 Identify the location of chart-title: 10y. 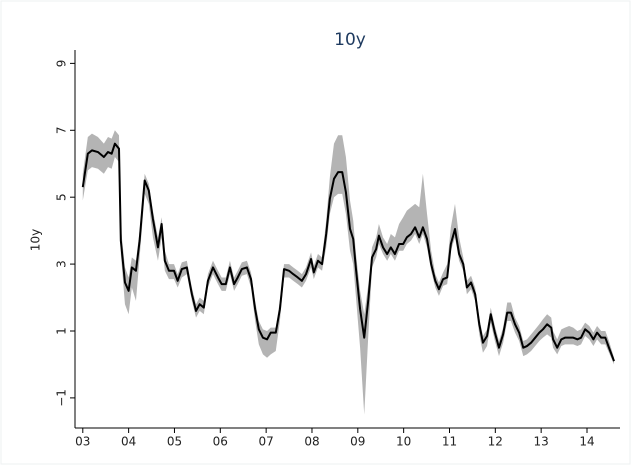
(350, 40).